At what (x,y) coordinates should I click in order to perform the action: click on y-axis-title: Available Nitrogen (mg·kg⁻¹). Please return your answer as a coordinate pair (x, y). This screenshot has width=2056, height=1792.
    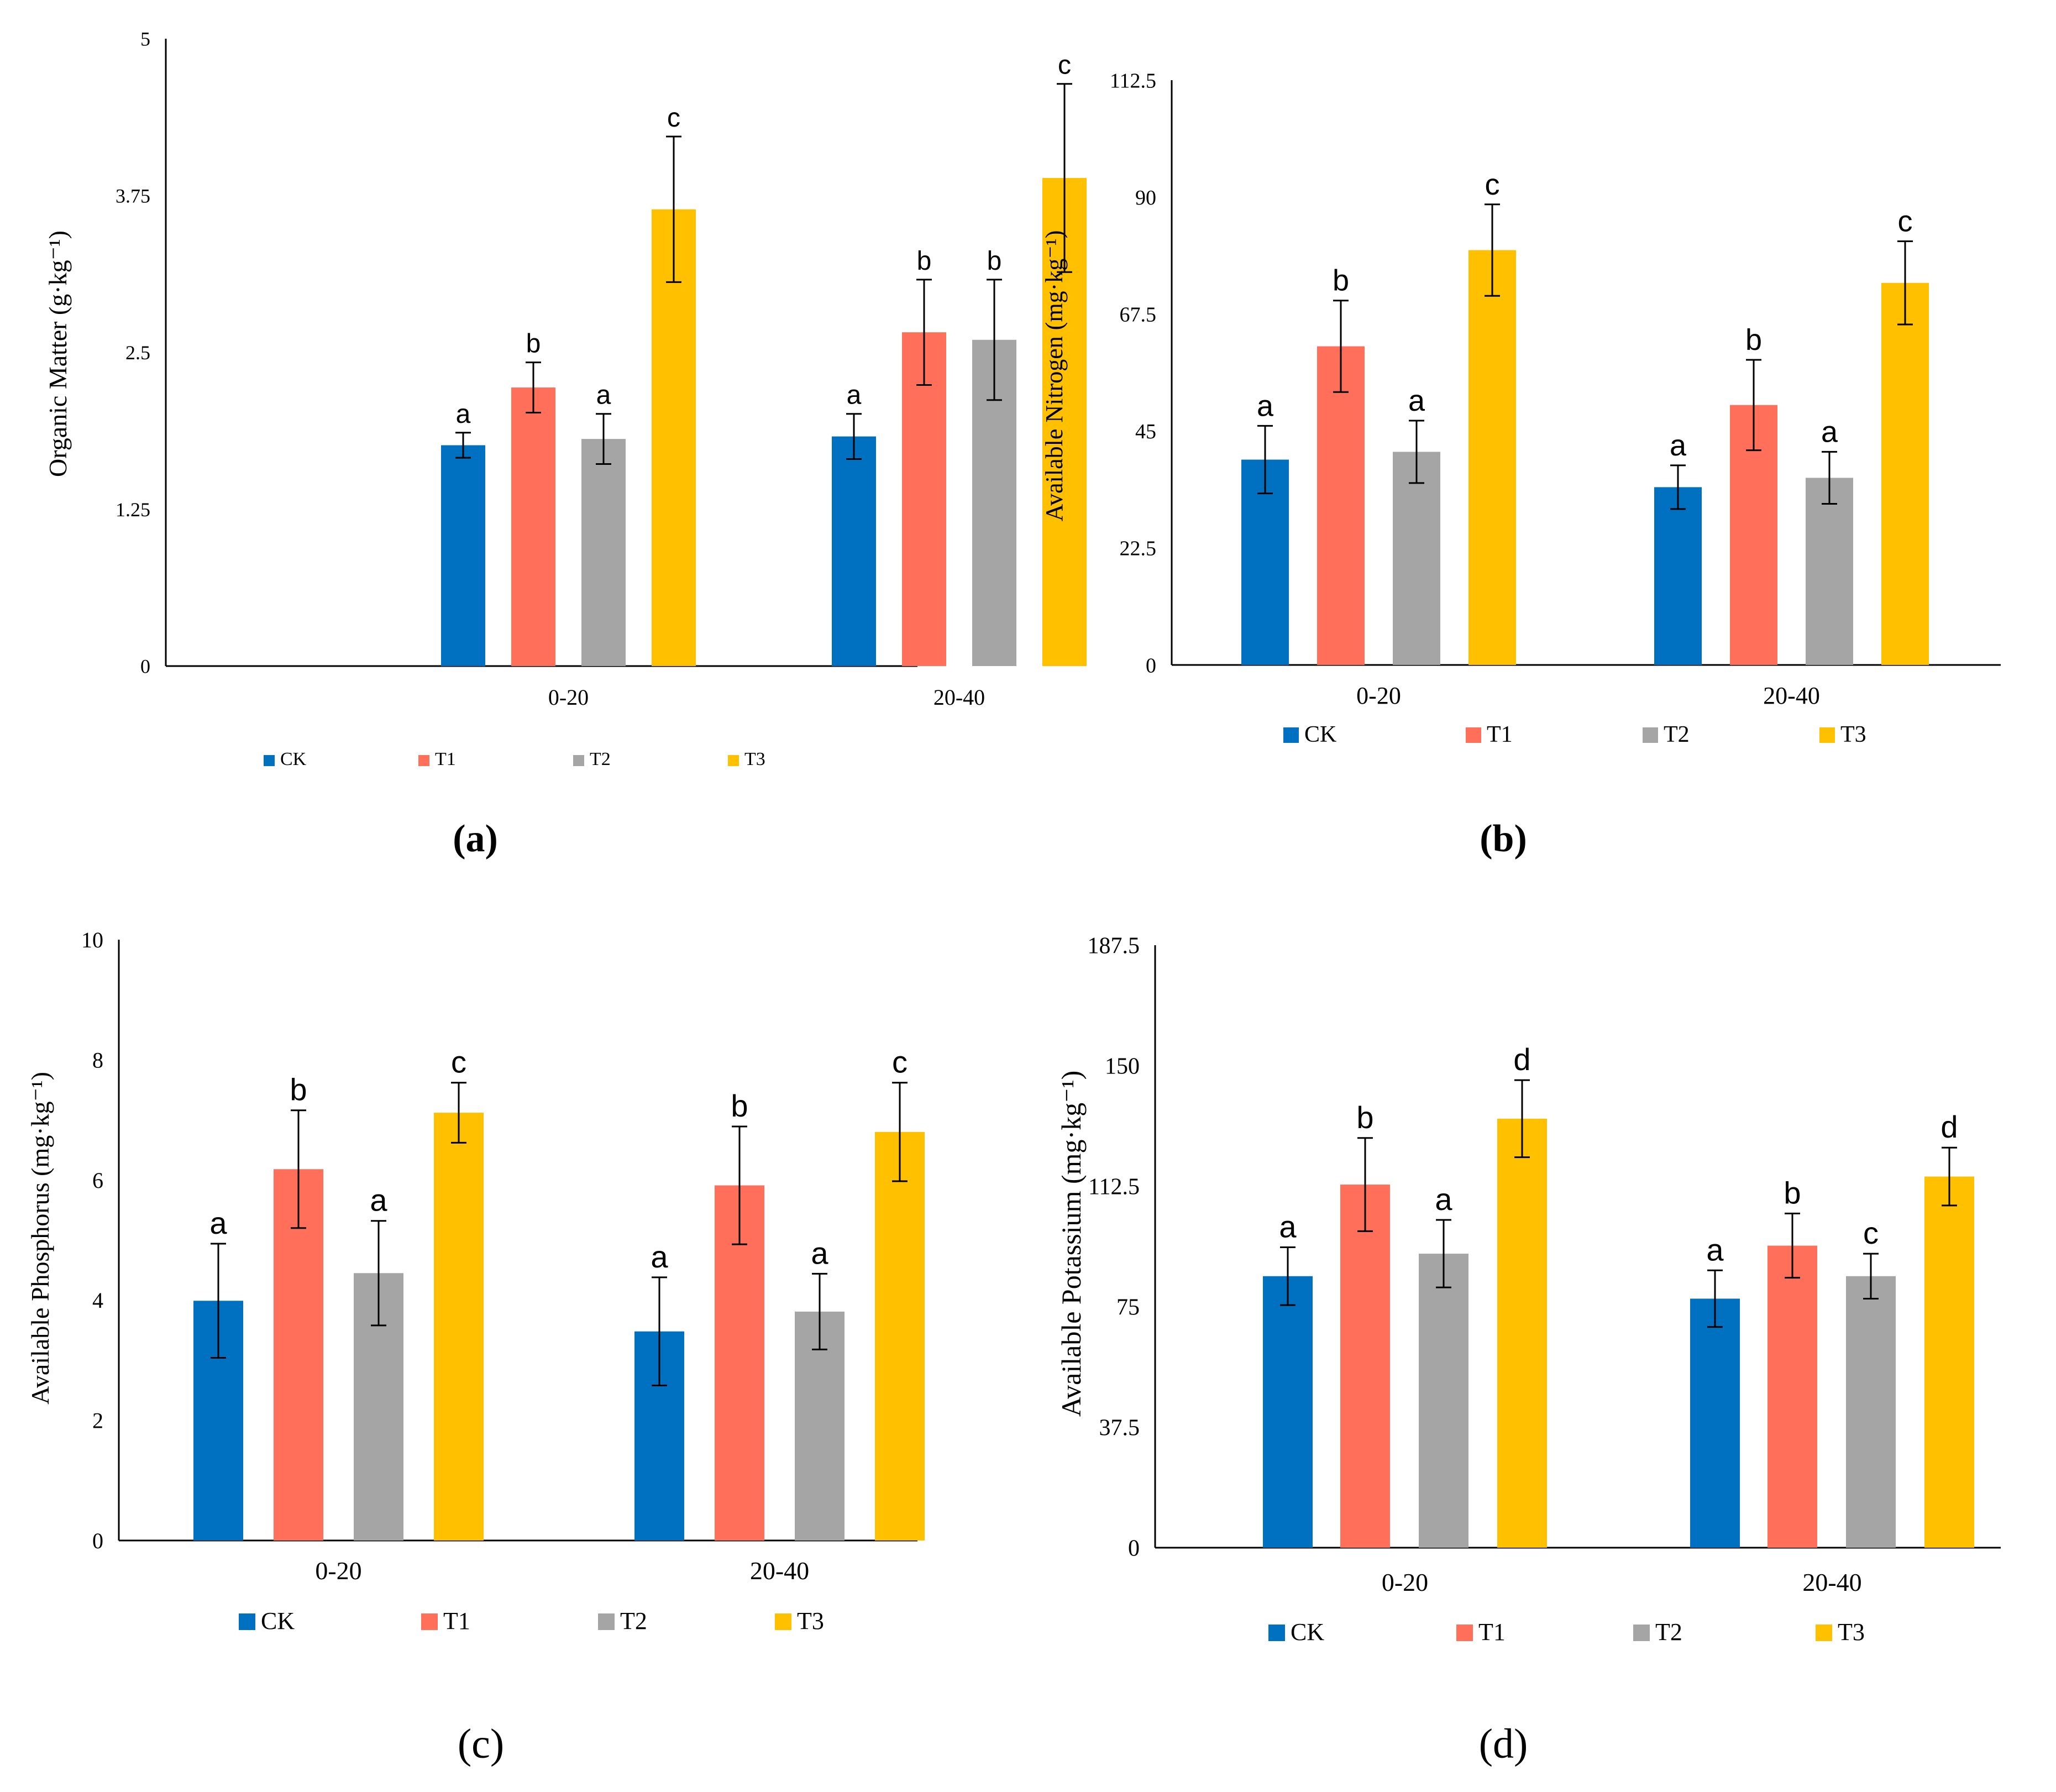
    Looking at the image, I should click on (1054, 376).